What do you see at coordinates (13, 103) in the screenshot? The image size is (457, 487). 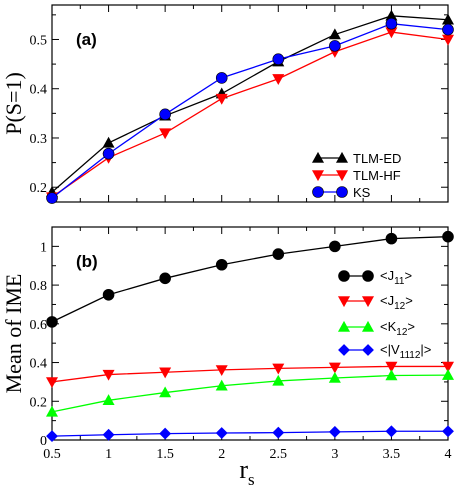 I see `panel-a-y-axis-label: P(S=1)` at bounding box center [13, 103].